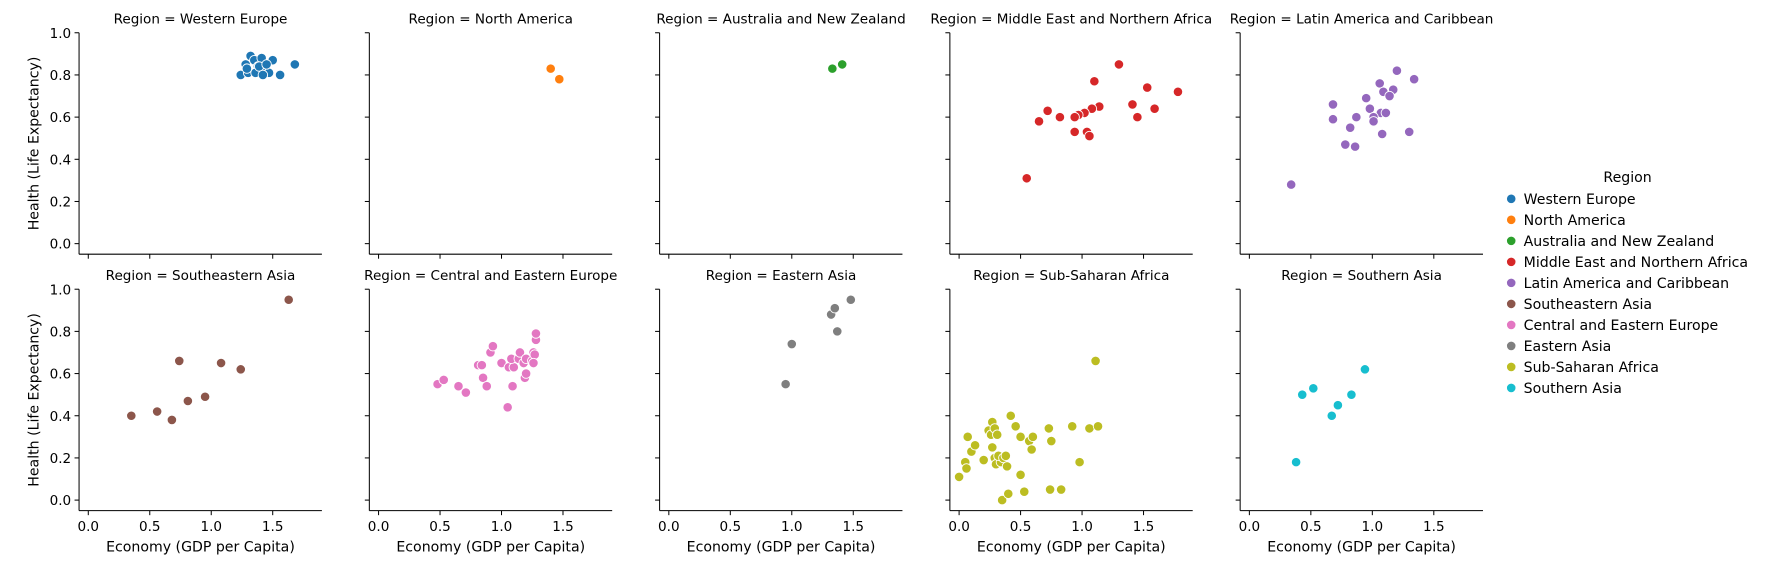 The height and width of the screenshot is (566, 1771). Describe the element at coordinates (61, 118) in the screenshot. I see `y-tick-label: 0.6` at that location.